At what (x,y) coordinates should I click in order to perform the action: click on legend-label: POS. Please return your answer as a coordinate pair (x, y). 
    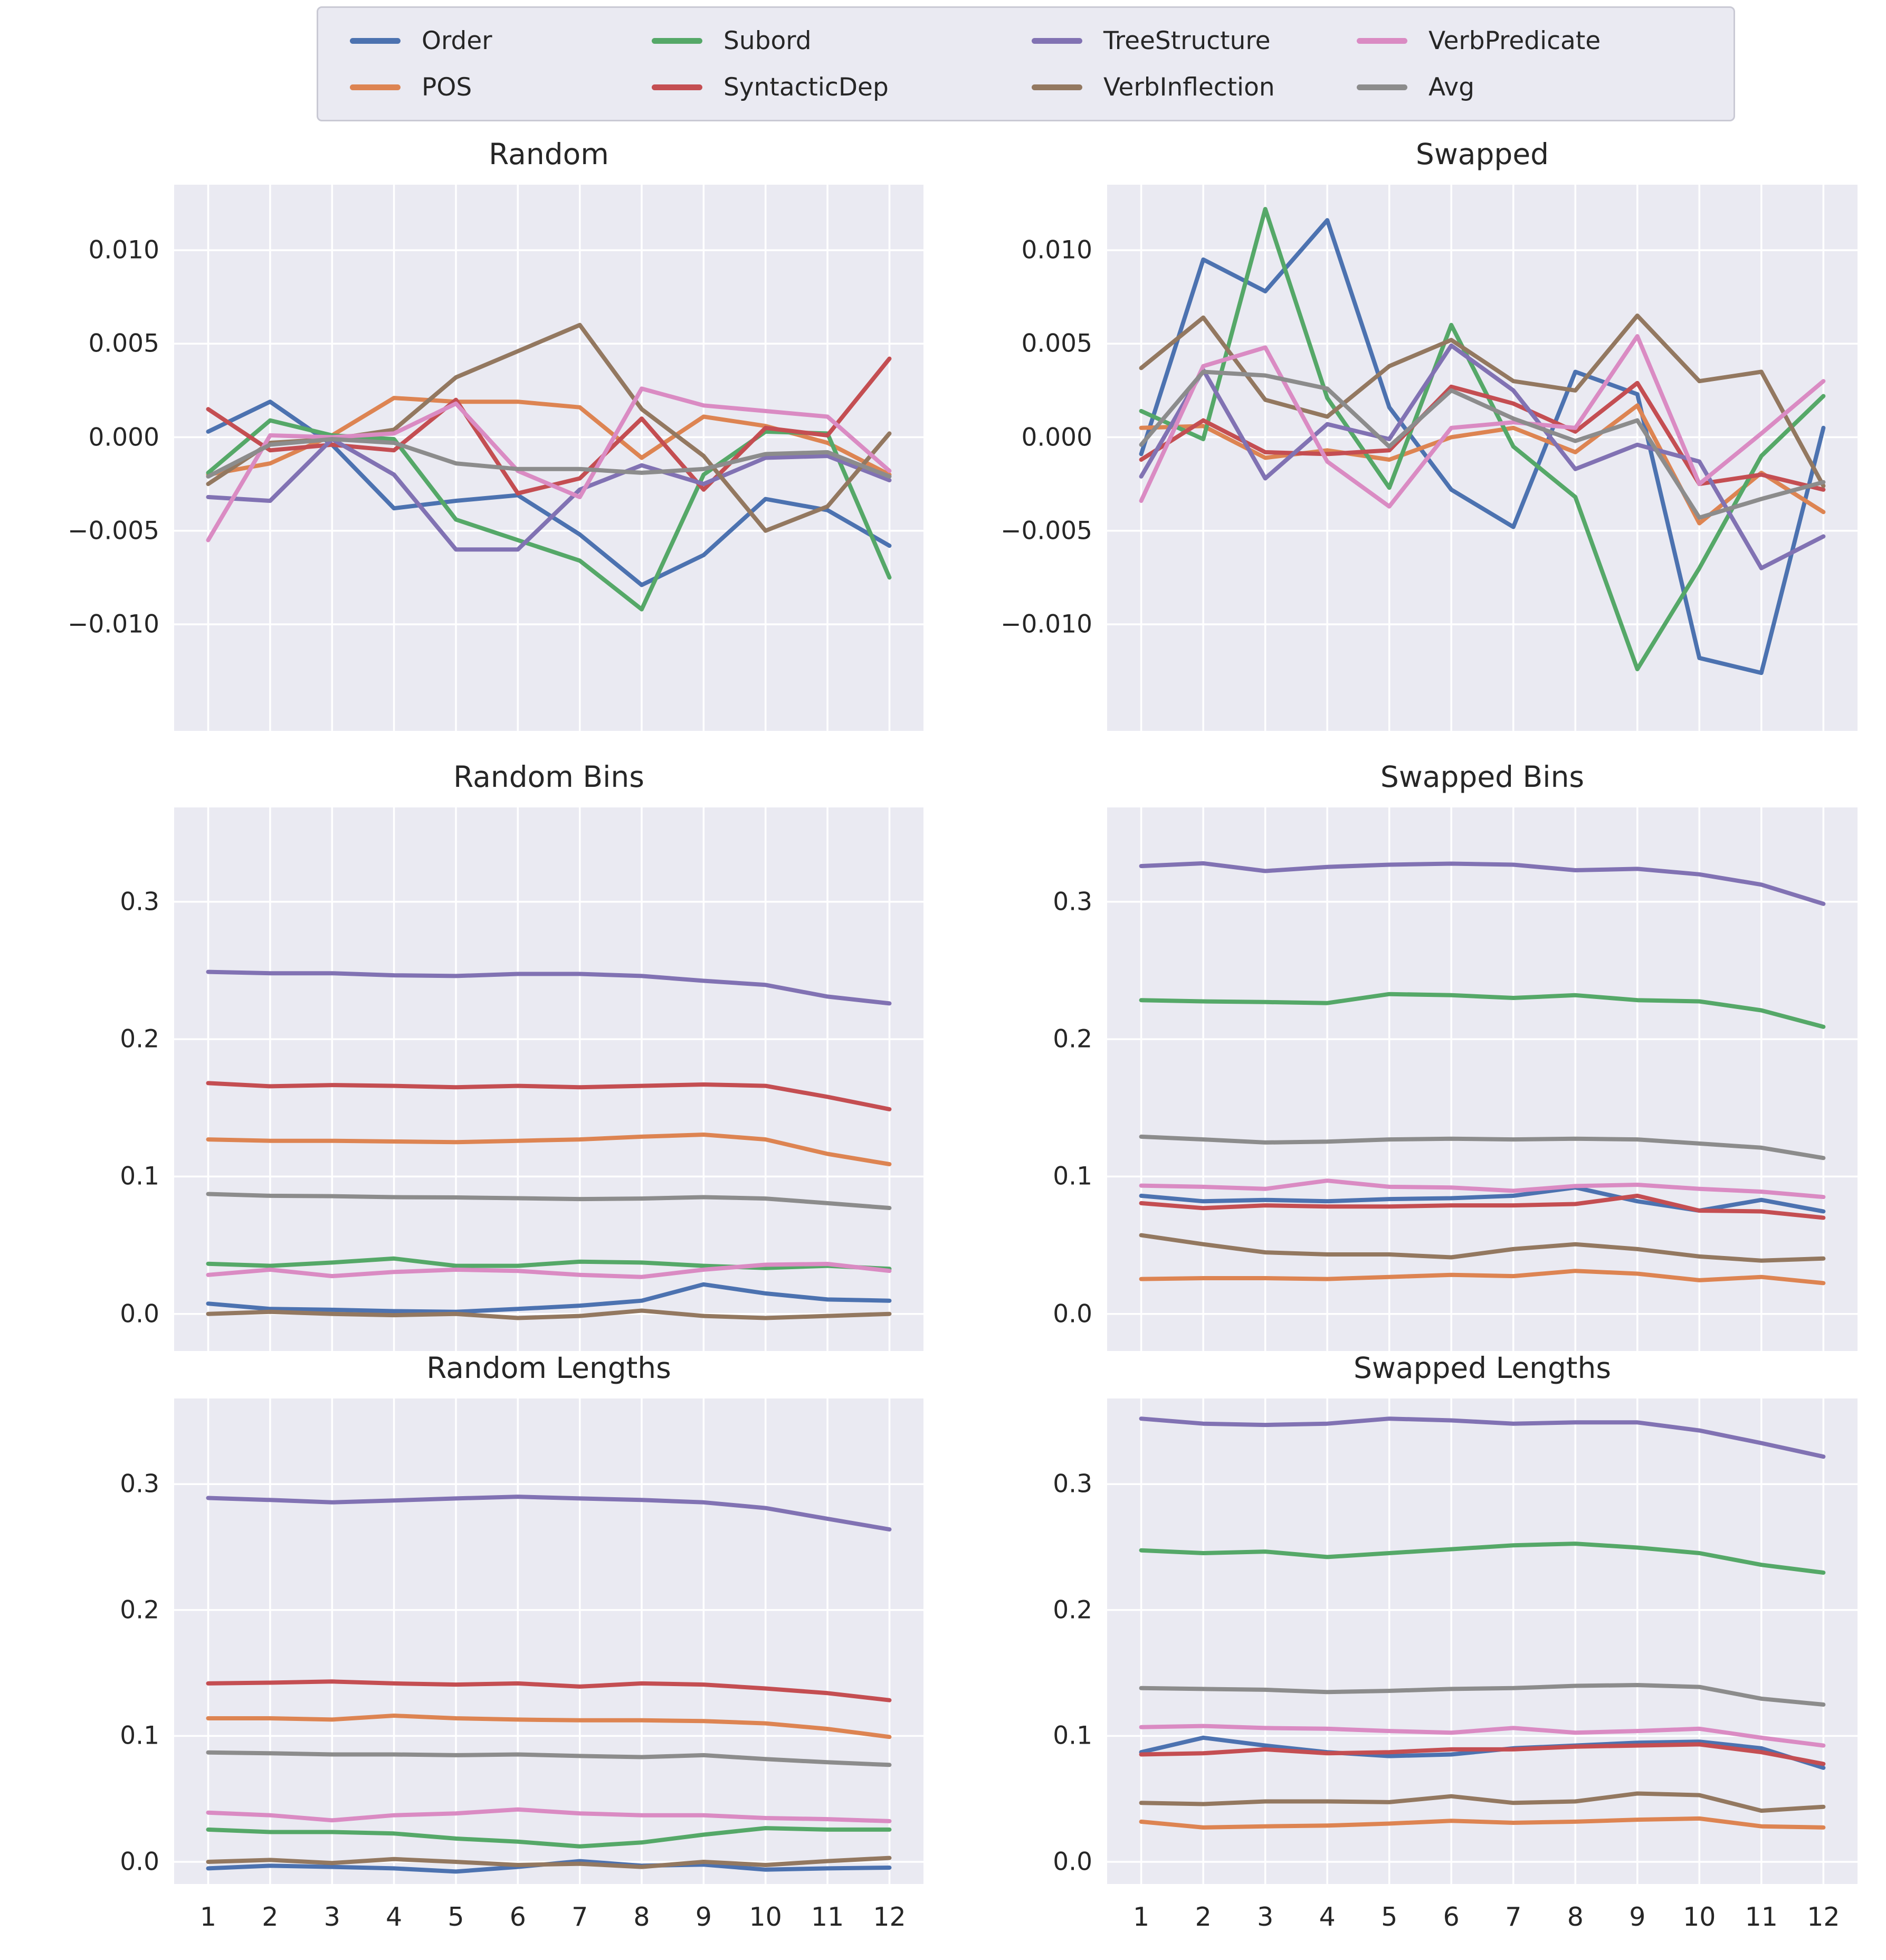
    Looking at the image, I should click on (447, 87).